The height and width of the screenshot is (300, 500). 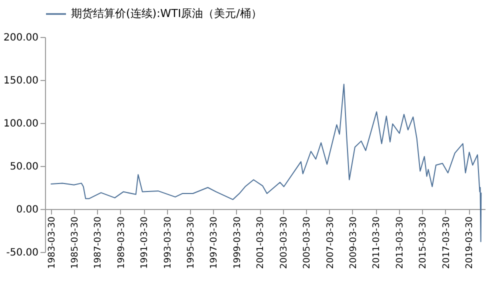 What do you see at coordinates (75, 242) in the screenshot?
I see `x-tick-label: 1985-03-30` at bounding box center [75, 242].